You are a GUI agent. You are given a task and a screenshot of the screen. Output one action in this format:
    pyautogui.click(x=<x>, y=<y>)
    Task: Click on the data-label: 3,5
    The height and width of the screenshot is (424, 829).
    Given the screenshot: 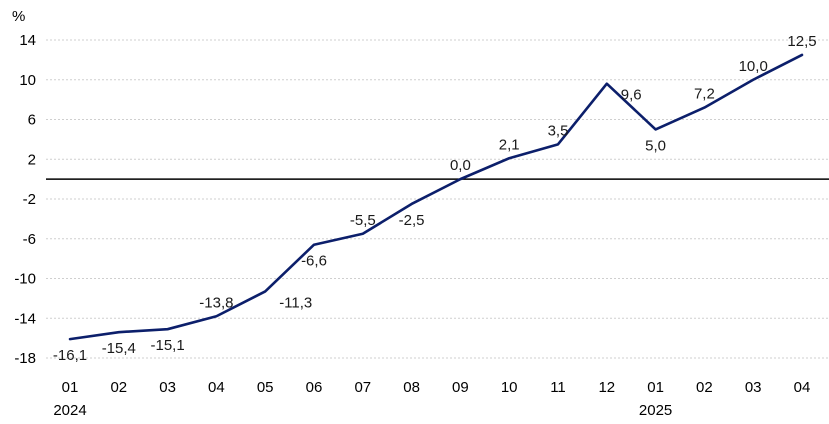 What is the action you would take?
    pyautogui.click(x=558, y=130)
    